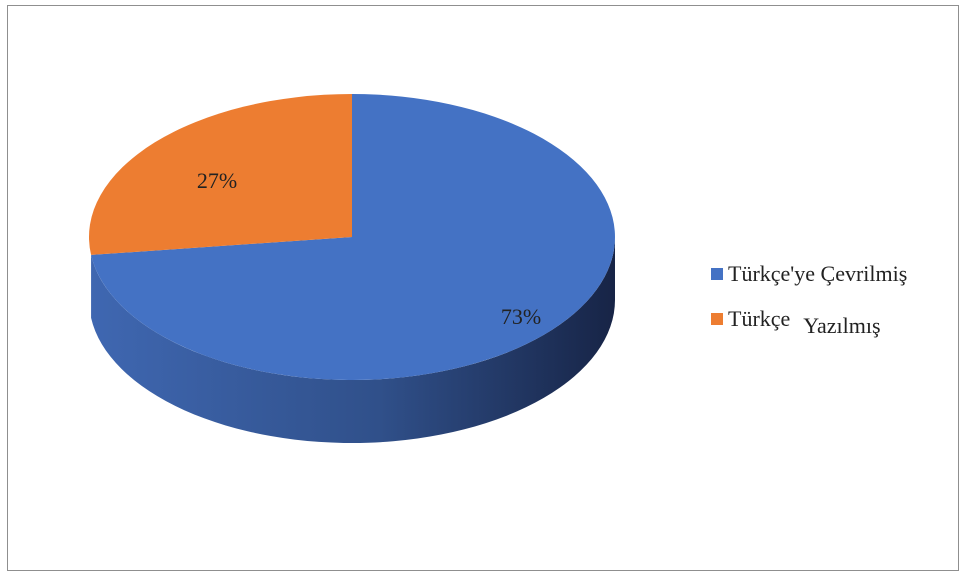  What do you see at coordinates (217, 180) in the screenshot?
I see `data-label-27: 27%` at bounding box center [217, 180].